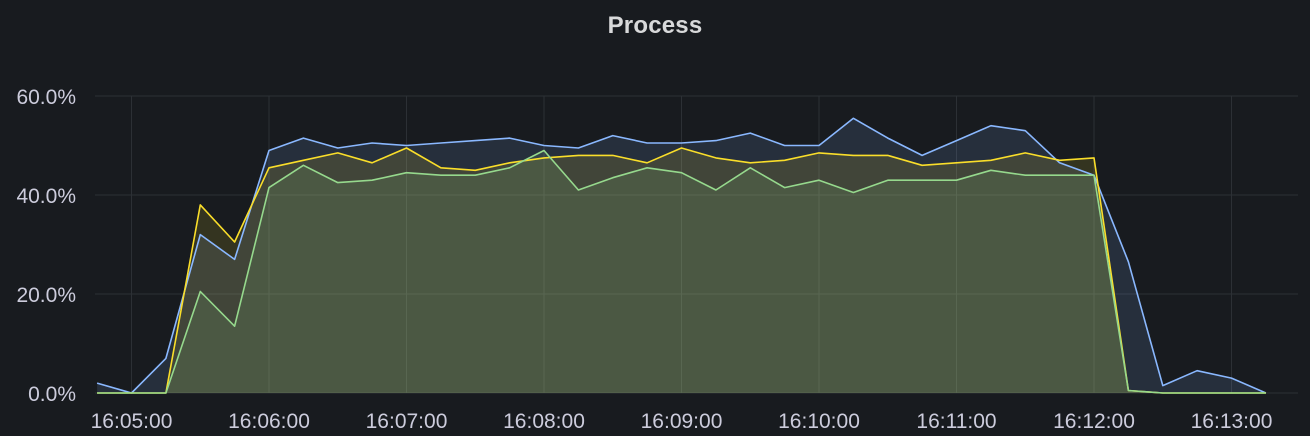 The image size is (1310, 436). Describe the element at coordinates (46, 97) in the screenshot. I see `y-tick-label: 60.0%` at that location.